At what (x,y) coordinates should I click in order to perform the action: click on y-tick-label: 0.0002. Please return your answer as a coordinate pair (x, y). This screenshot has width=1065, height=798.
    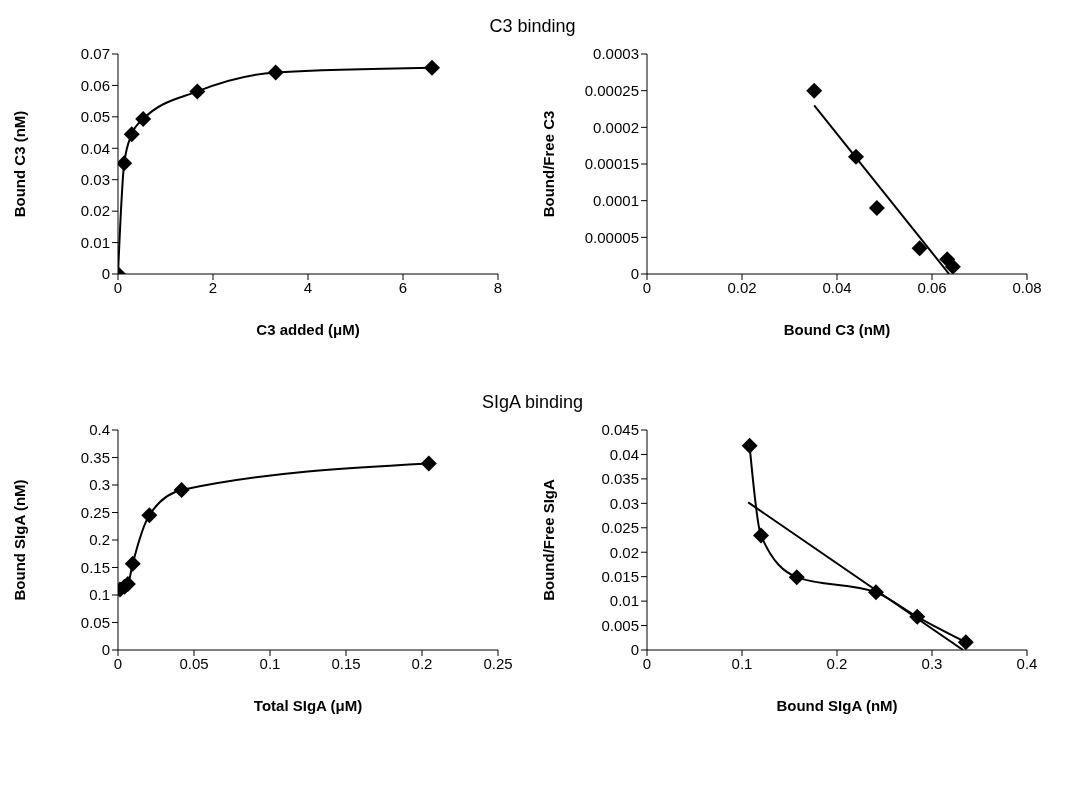
    Looking at the image, I should click on (616, 127).